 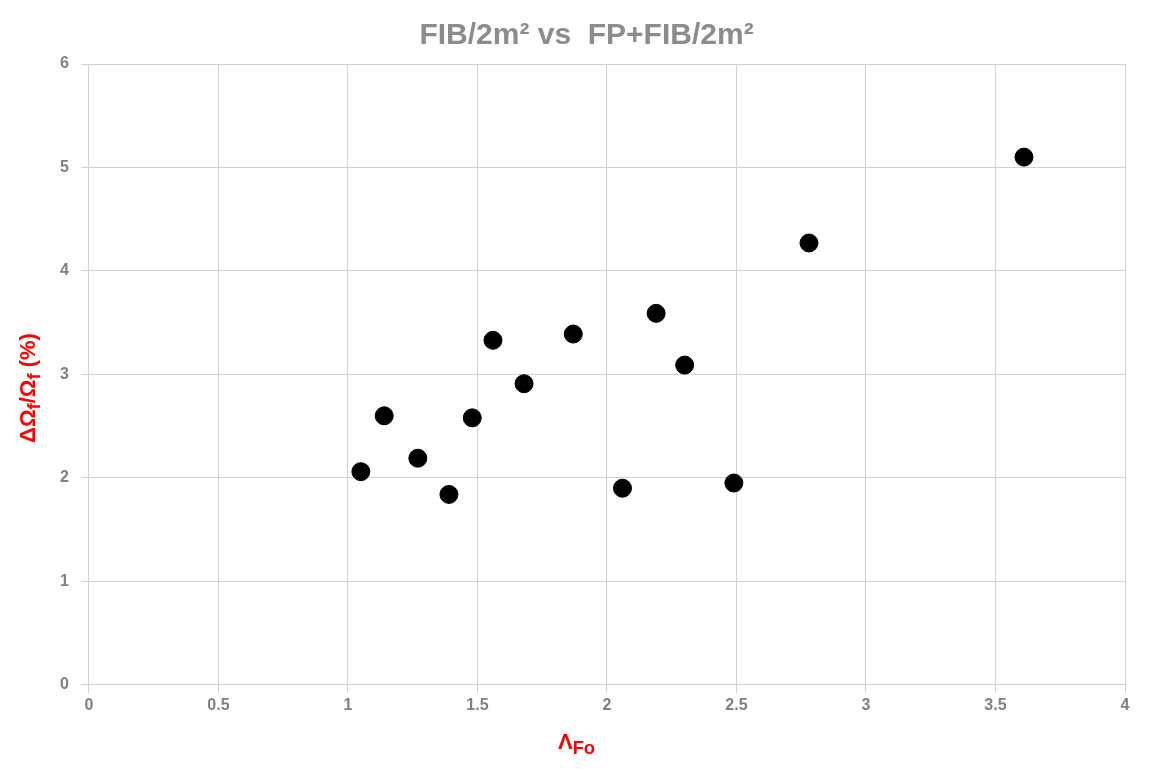 What do you see at coordinates (64, 477) in the screenshot?
I see `y-tick-label: 2` at bounding box center [64, 477].